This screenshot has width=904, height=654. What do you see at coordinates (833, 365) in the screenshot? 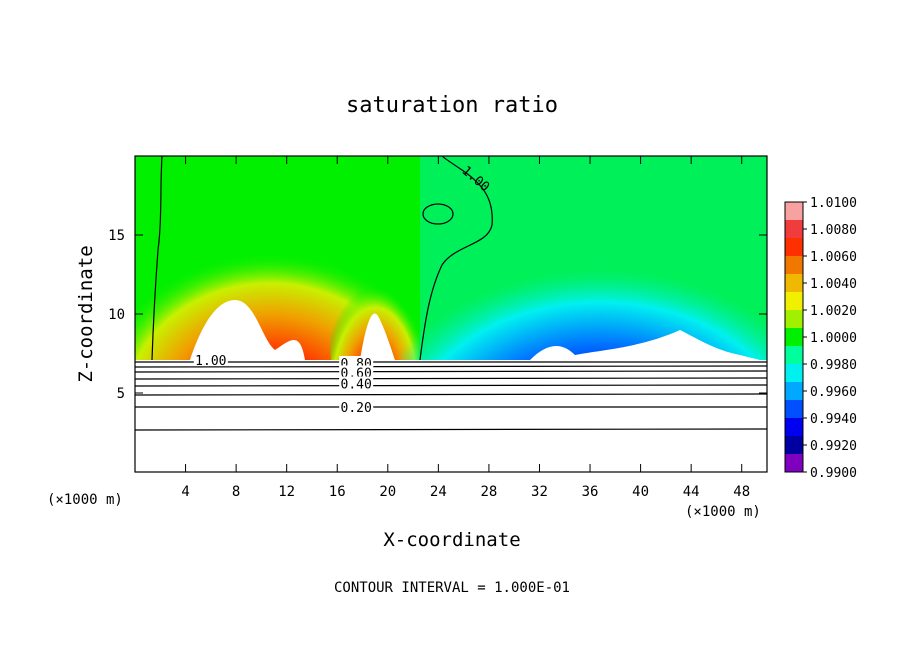
I see `colorbar-label: 0.9980` at bounding box center [833, 365].